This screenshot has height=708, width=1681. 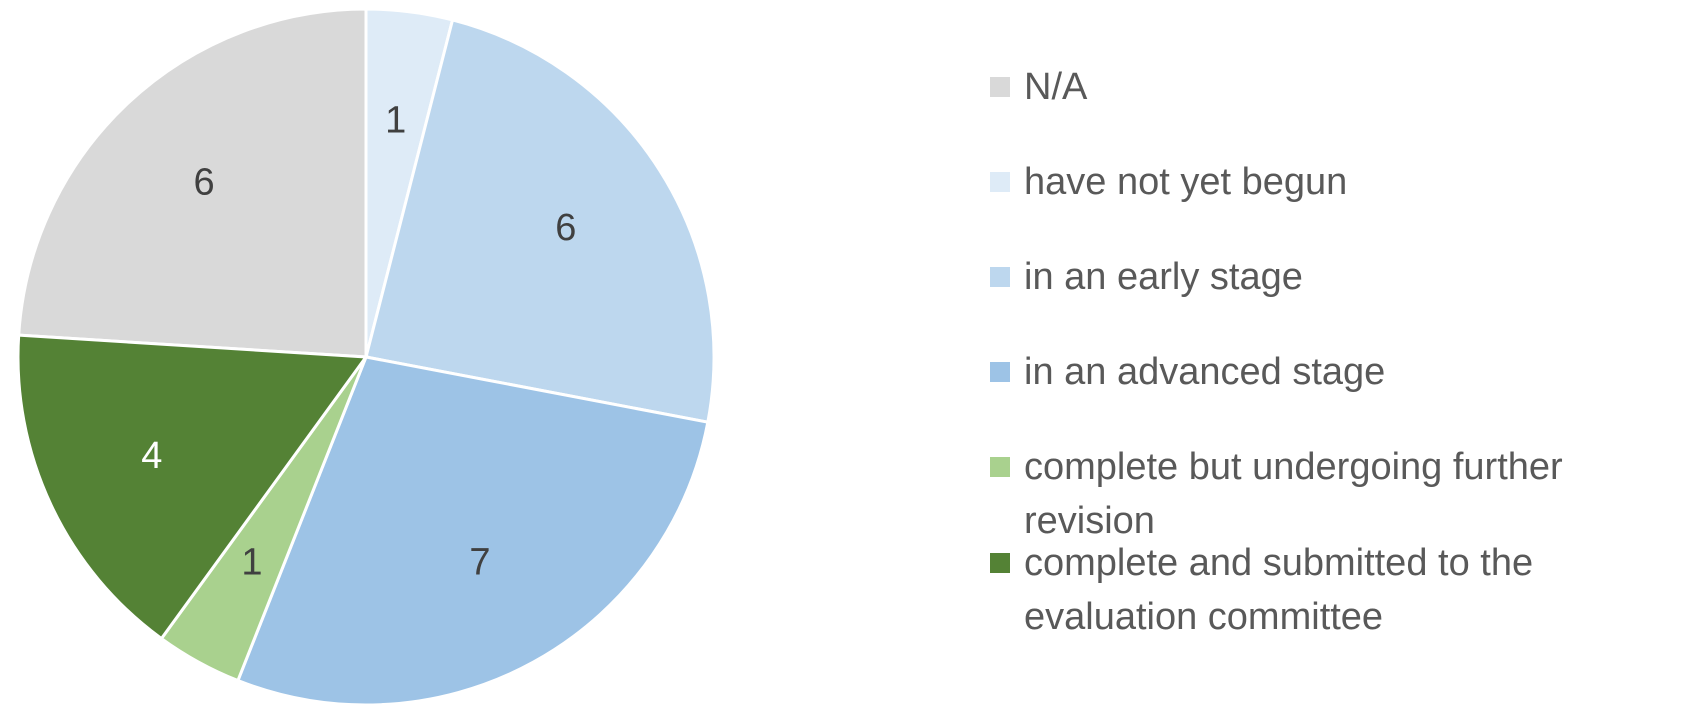 I want to click on legend-label: have not yet begun, so click(x=1186, y=182).